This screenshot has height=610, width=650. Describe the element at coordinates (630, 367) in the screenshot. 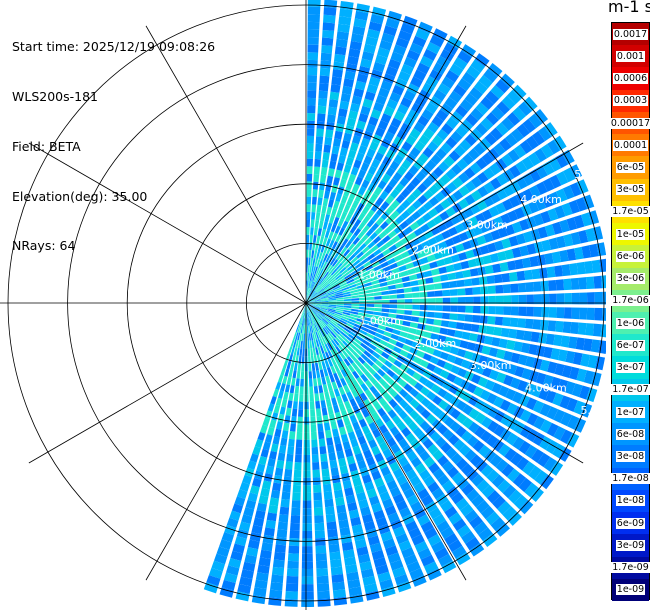

I see `colorbar-segment: 3e-07` at that location.